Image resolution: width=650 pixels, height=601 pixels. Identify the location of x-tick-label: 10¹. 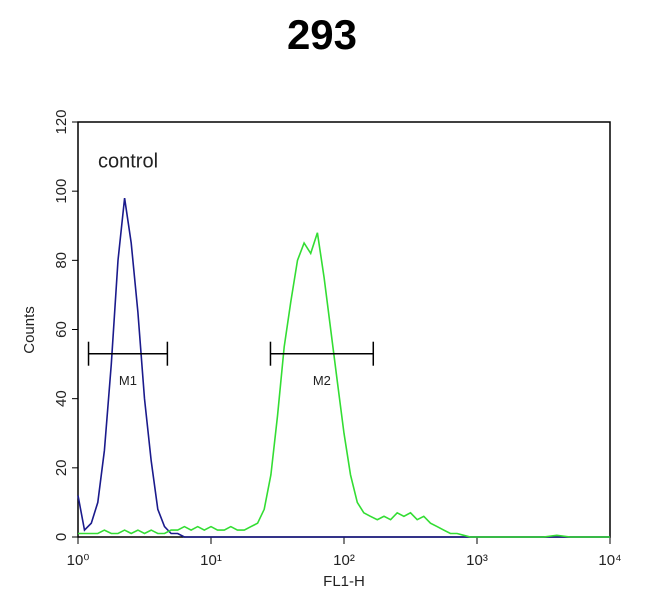
(211, 560).